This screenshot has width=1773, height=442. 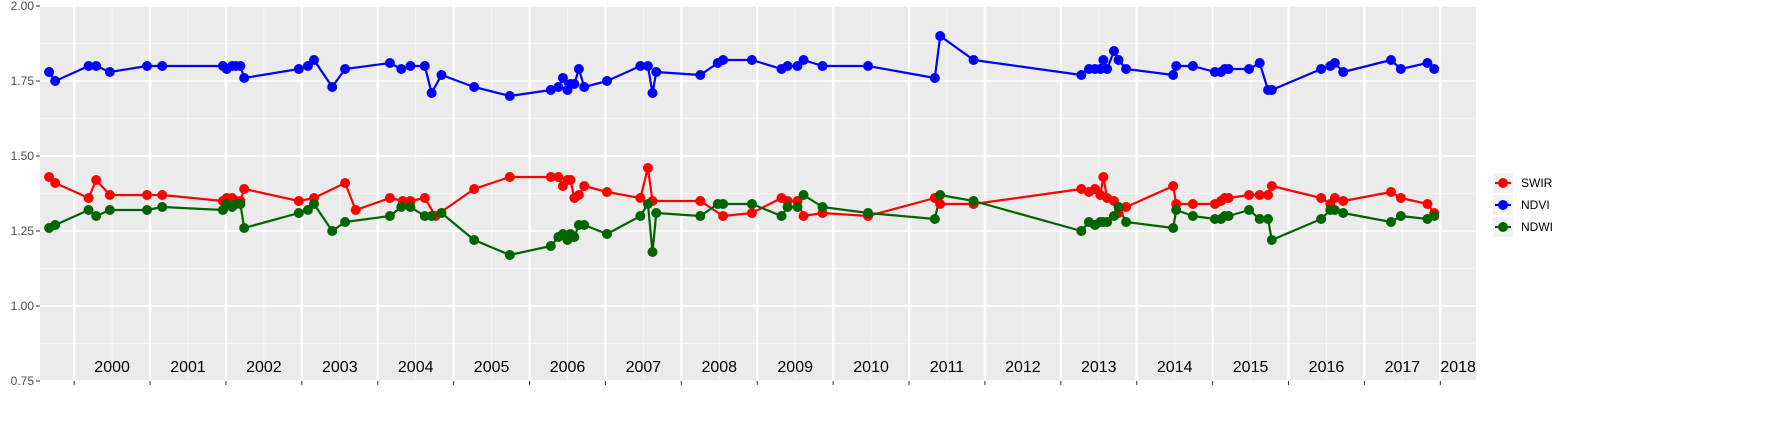 I want to click on y-tick-label: 1.25, so click(x=23, y=231).